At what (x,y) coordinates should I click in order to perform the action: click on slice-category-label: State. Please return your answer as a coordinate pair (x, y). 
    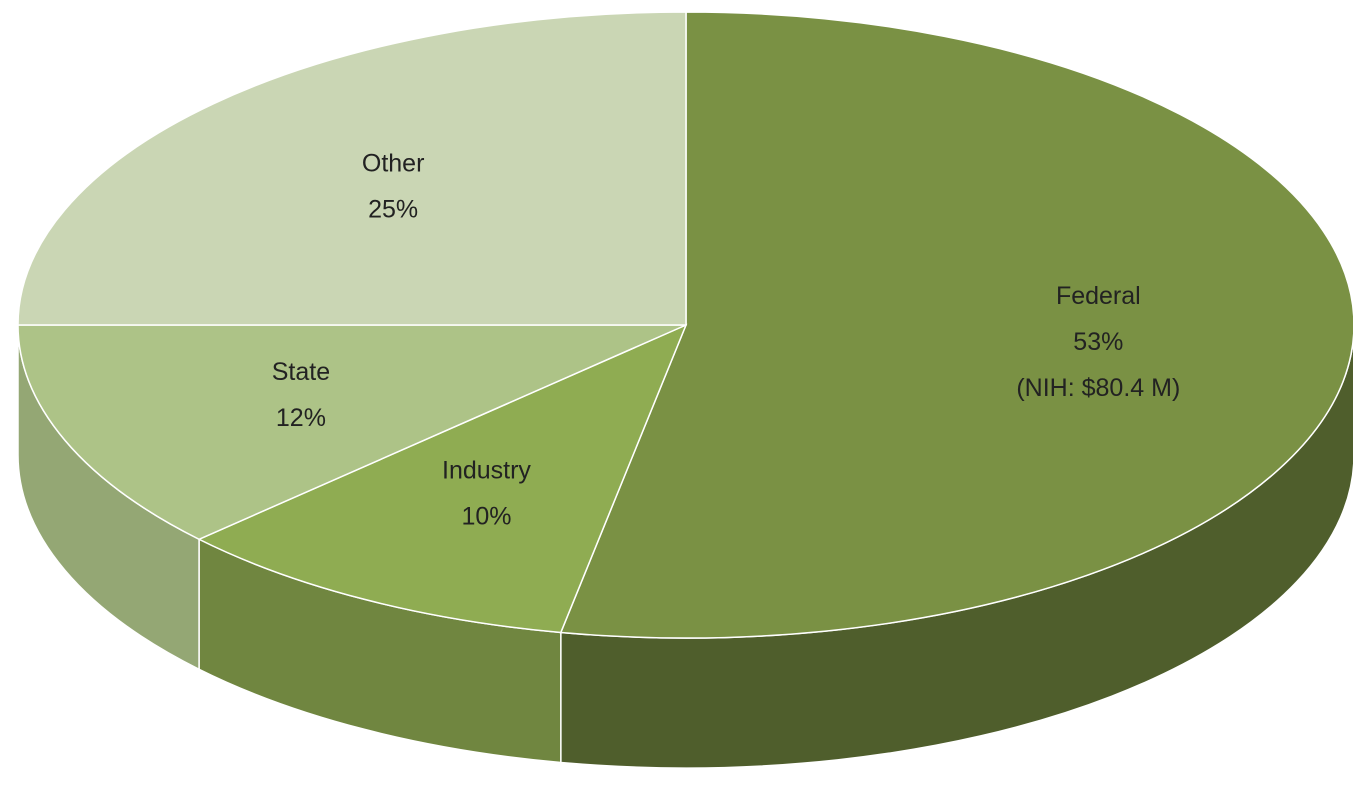
    Looking at the image, I should click on (301, 372).